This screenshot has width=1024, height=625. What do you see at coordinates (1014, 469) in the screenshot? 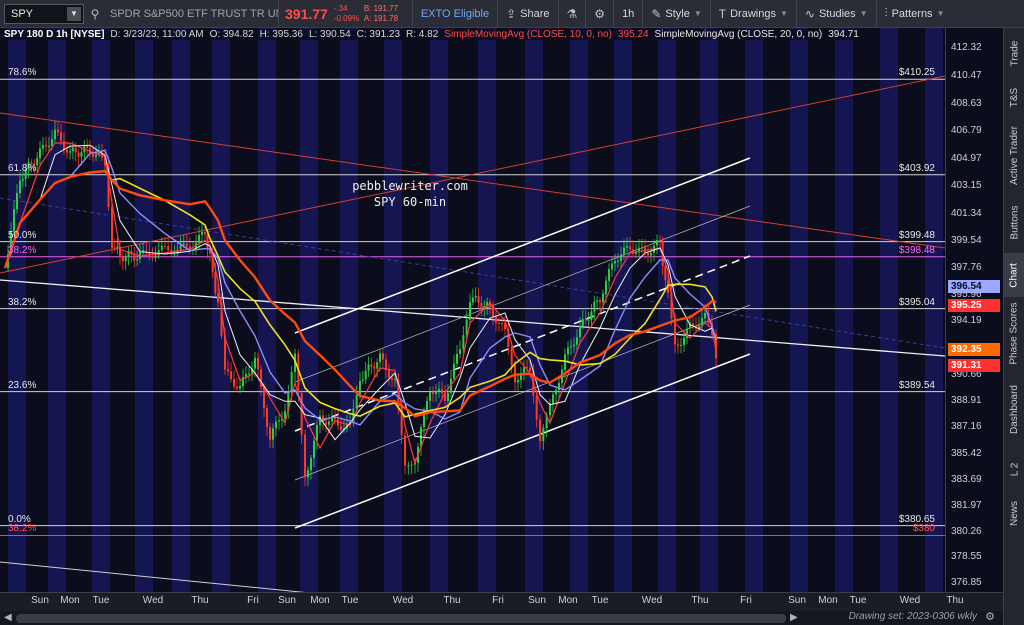
I see `sidebar-tab-l-2: L 2` at bounding box center [1014, 469].